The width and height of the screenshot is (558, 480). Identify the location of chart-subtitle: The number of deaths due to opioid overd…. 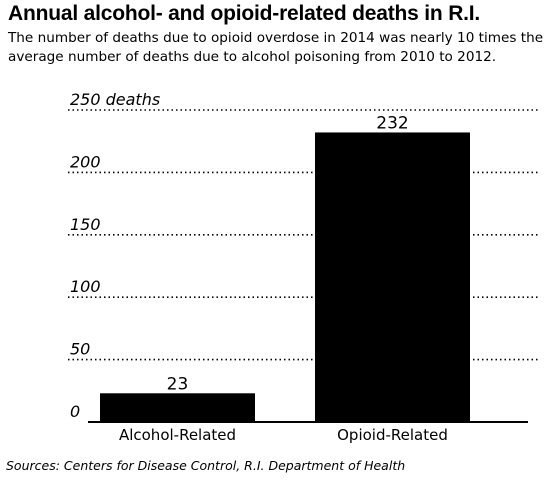
(276, 47).